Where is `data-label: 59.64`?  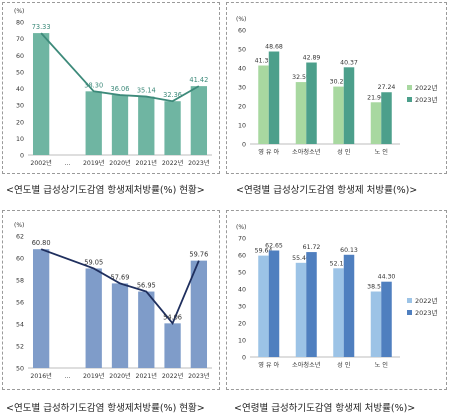 data-label: 59.64 is located at coordinates (264, 251).